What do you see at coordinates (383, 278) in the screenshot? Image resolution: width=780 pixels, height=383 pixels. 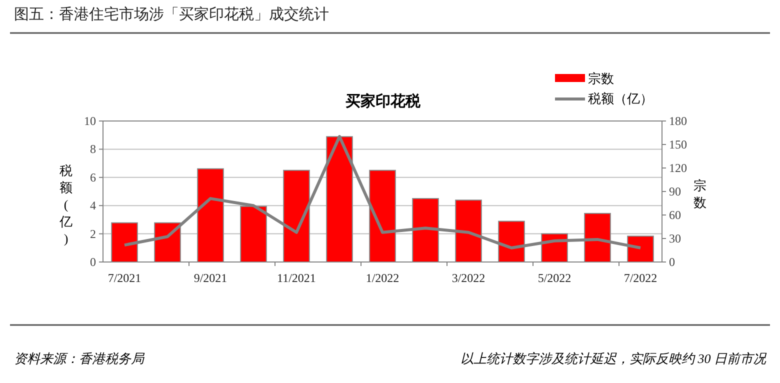 I see `x-tick-label: 1/2022` at bounding box center [383, 278].